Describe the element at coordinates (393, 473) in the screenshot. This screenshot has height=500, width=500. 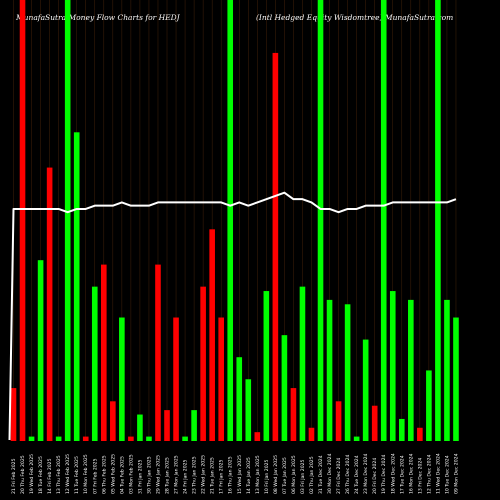
I see `x-tick-label: 18 Wed Dec 2024` at that location.